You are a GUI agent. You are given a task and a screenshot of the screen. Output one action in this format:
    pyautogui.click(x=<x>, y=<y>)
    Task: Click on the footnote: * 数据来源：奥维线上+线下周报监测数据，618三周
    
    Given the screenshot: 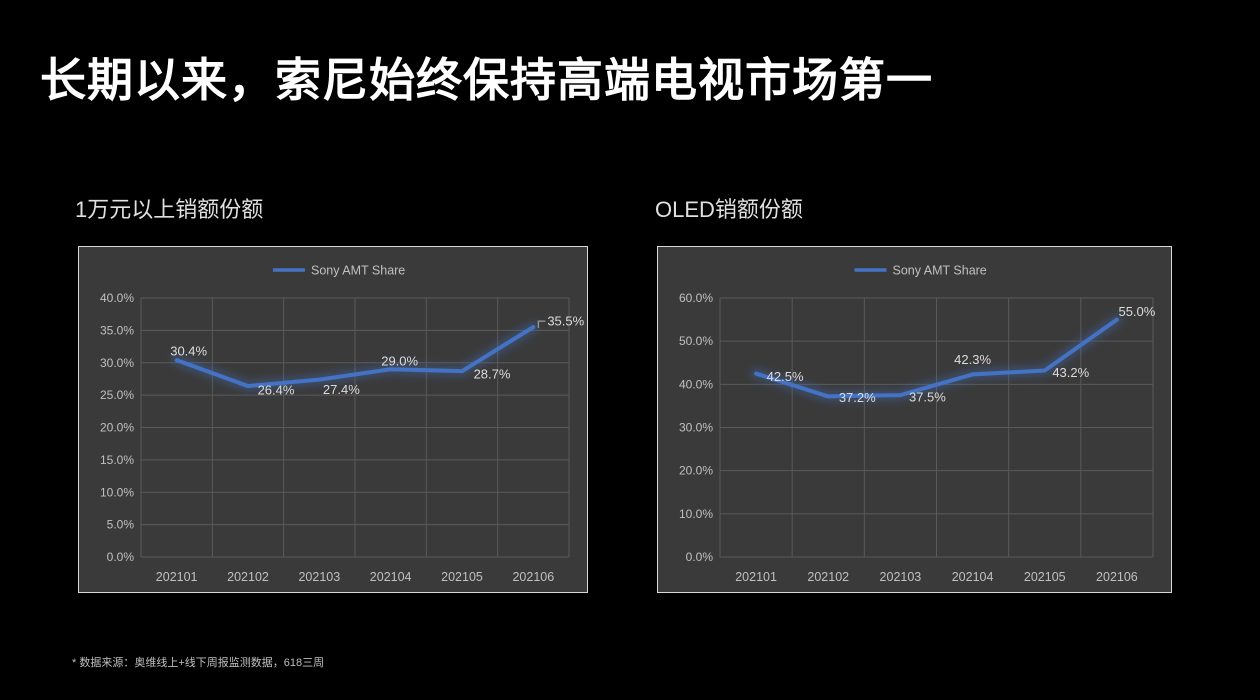 What is the action you would take?
    pyautogui.click(x=198, y=663)
    